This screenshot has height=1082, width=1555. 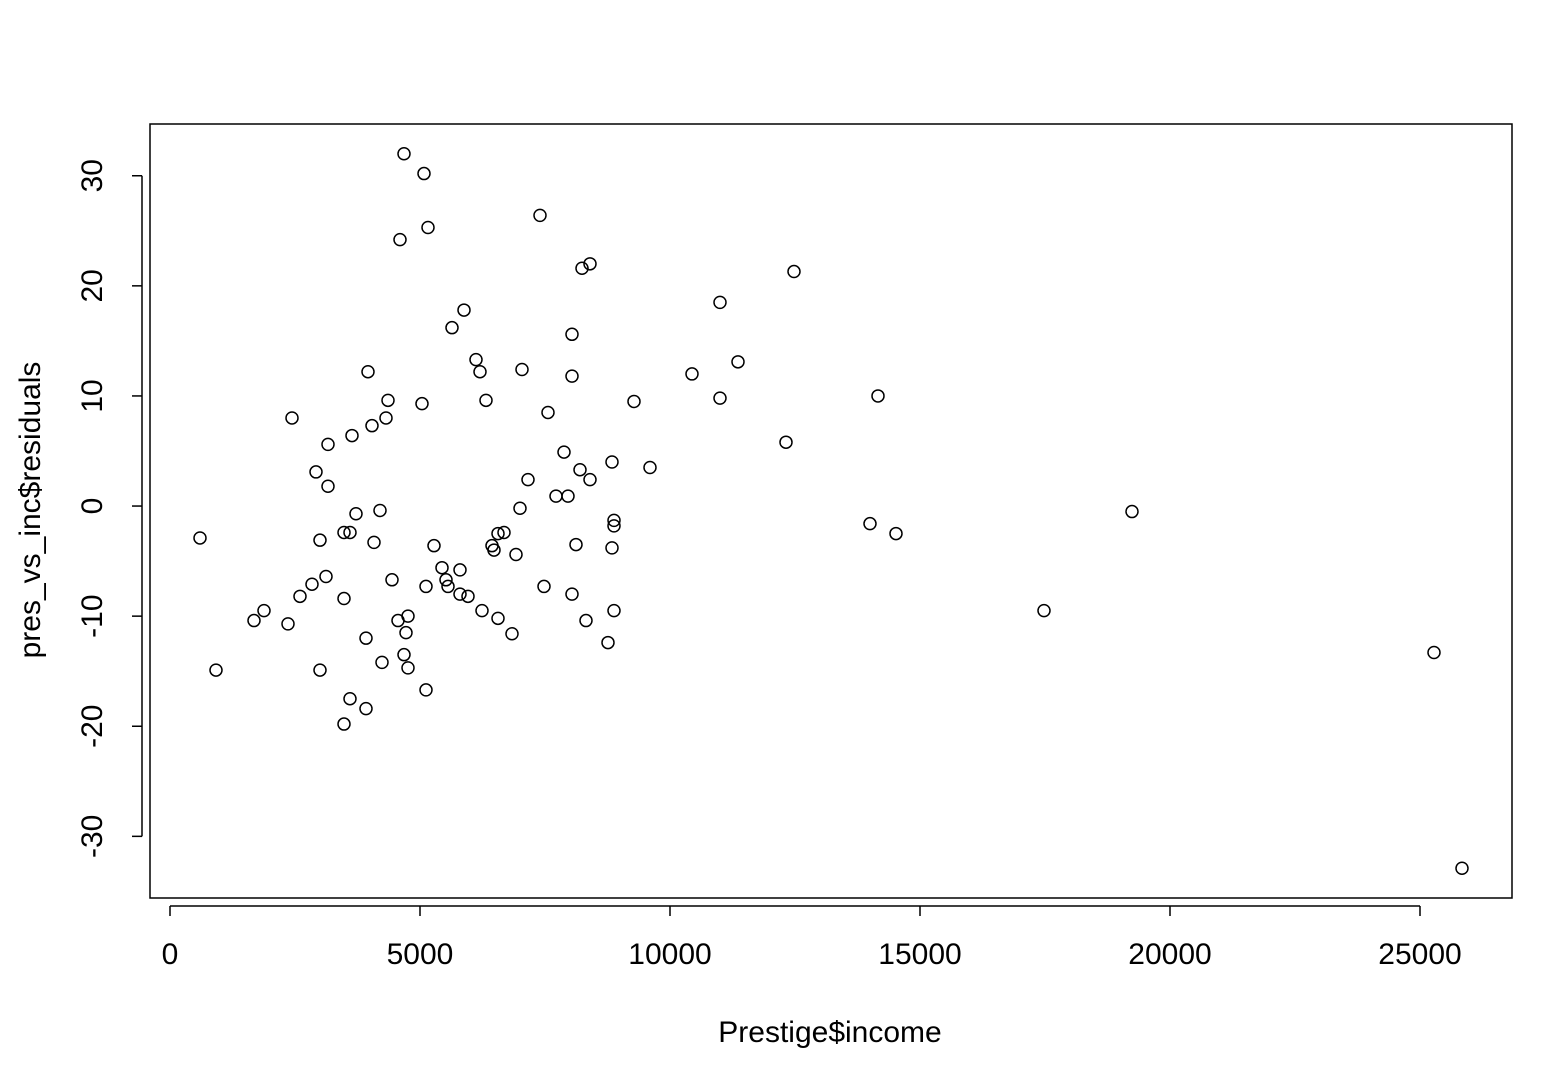 I want to click on x-tick-label: 20000, so click(x=1169, y=954).